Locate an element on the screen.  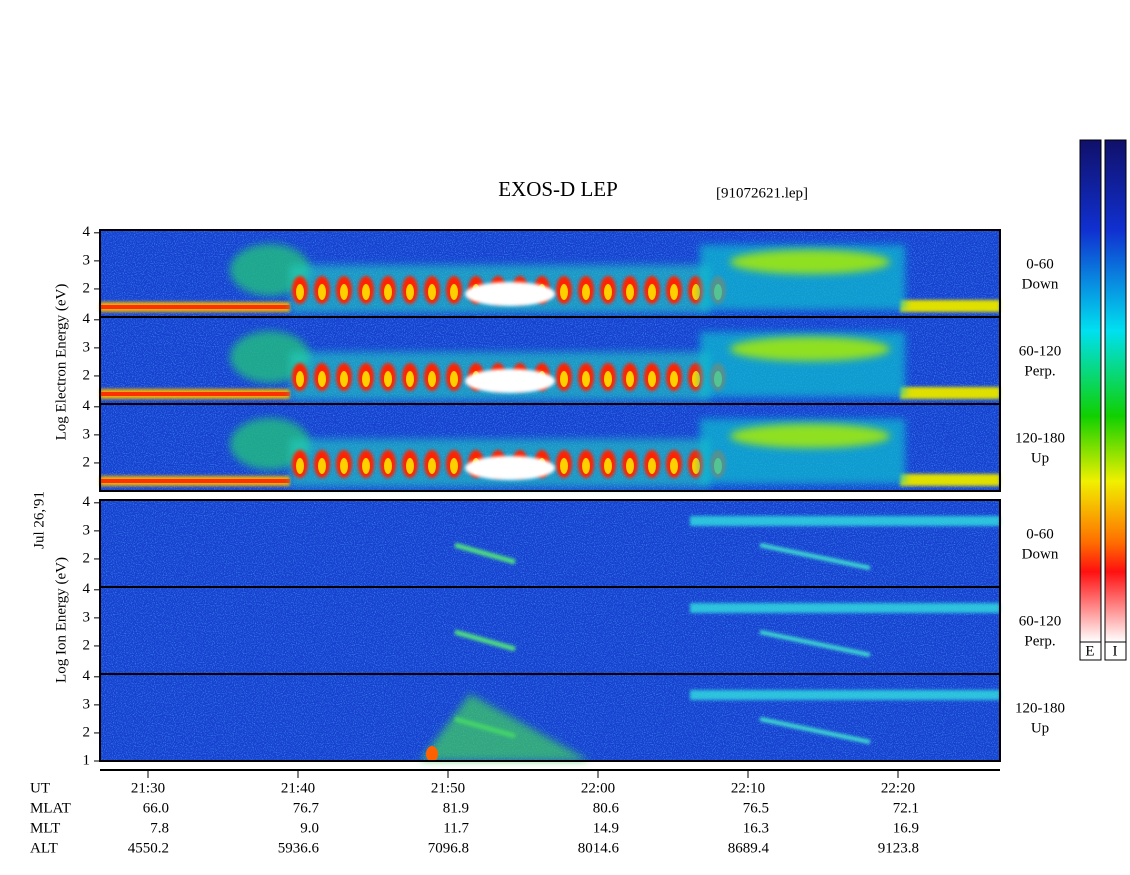
colorbar-label: I is located at coordinates (1115, 651).